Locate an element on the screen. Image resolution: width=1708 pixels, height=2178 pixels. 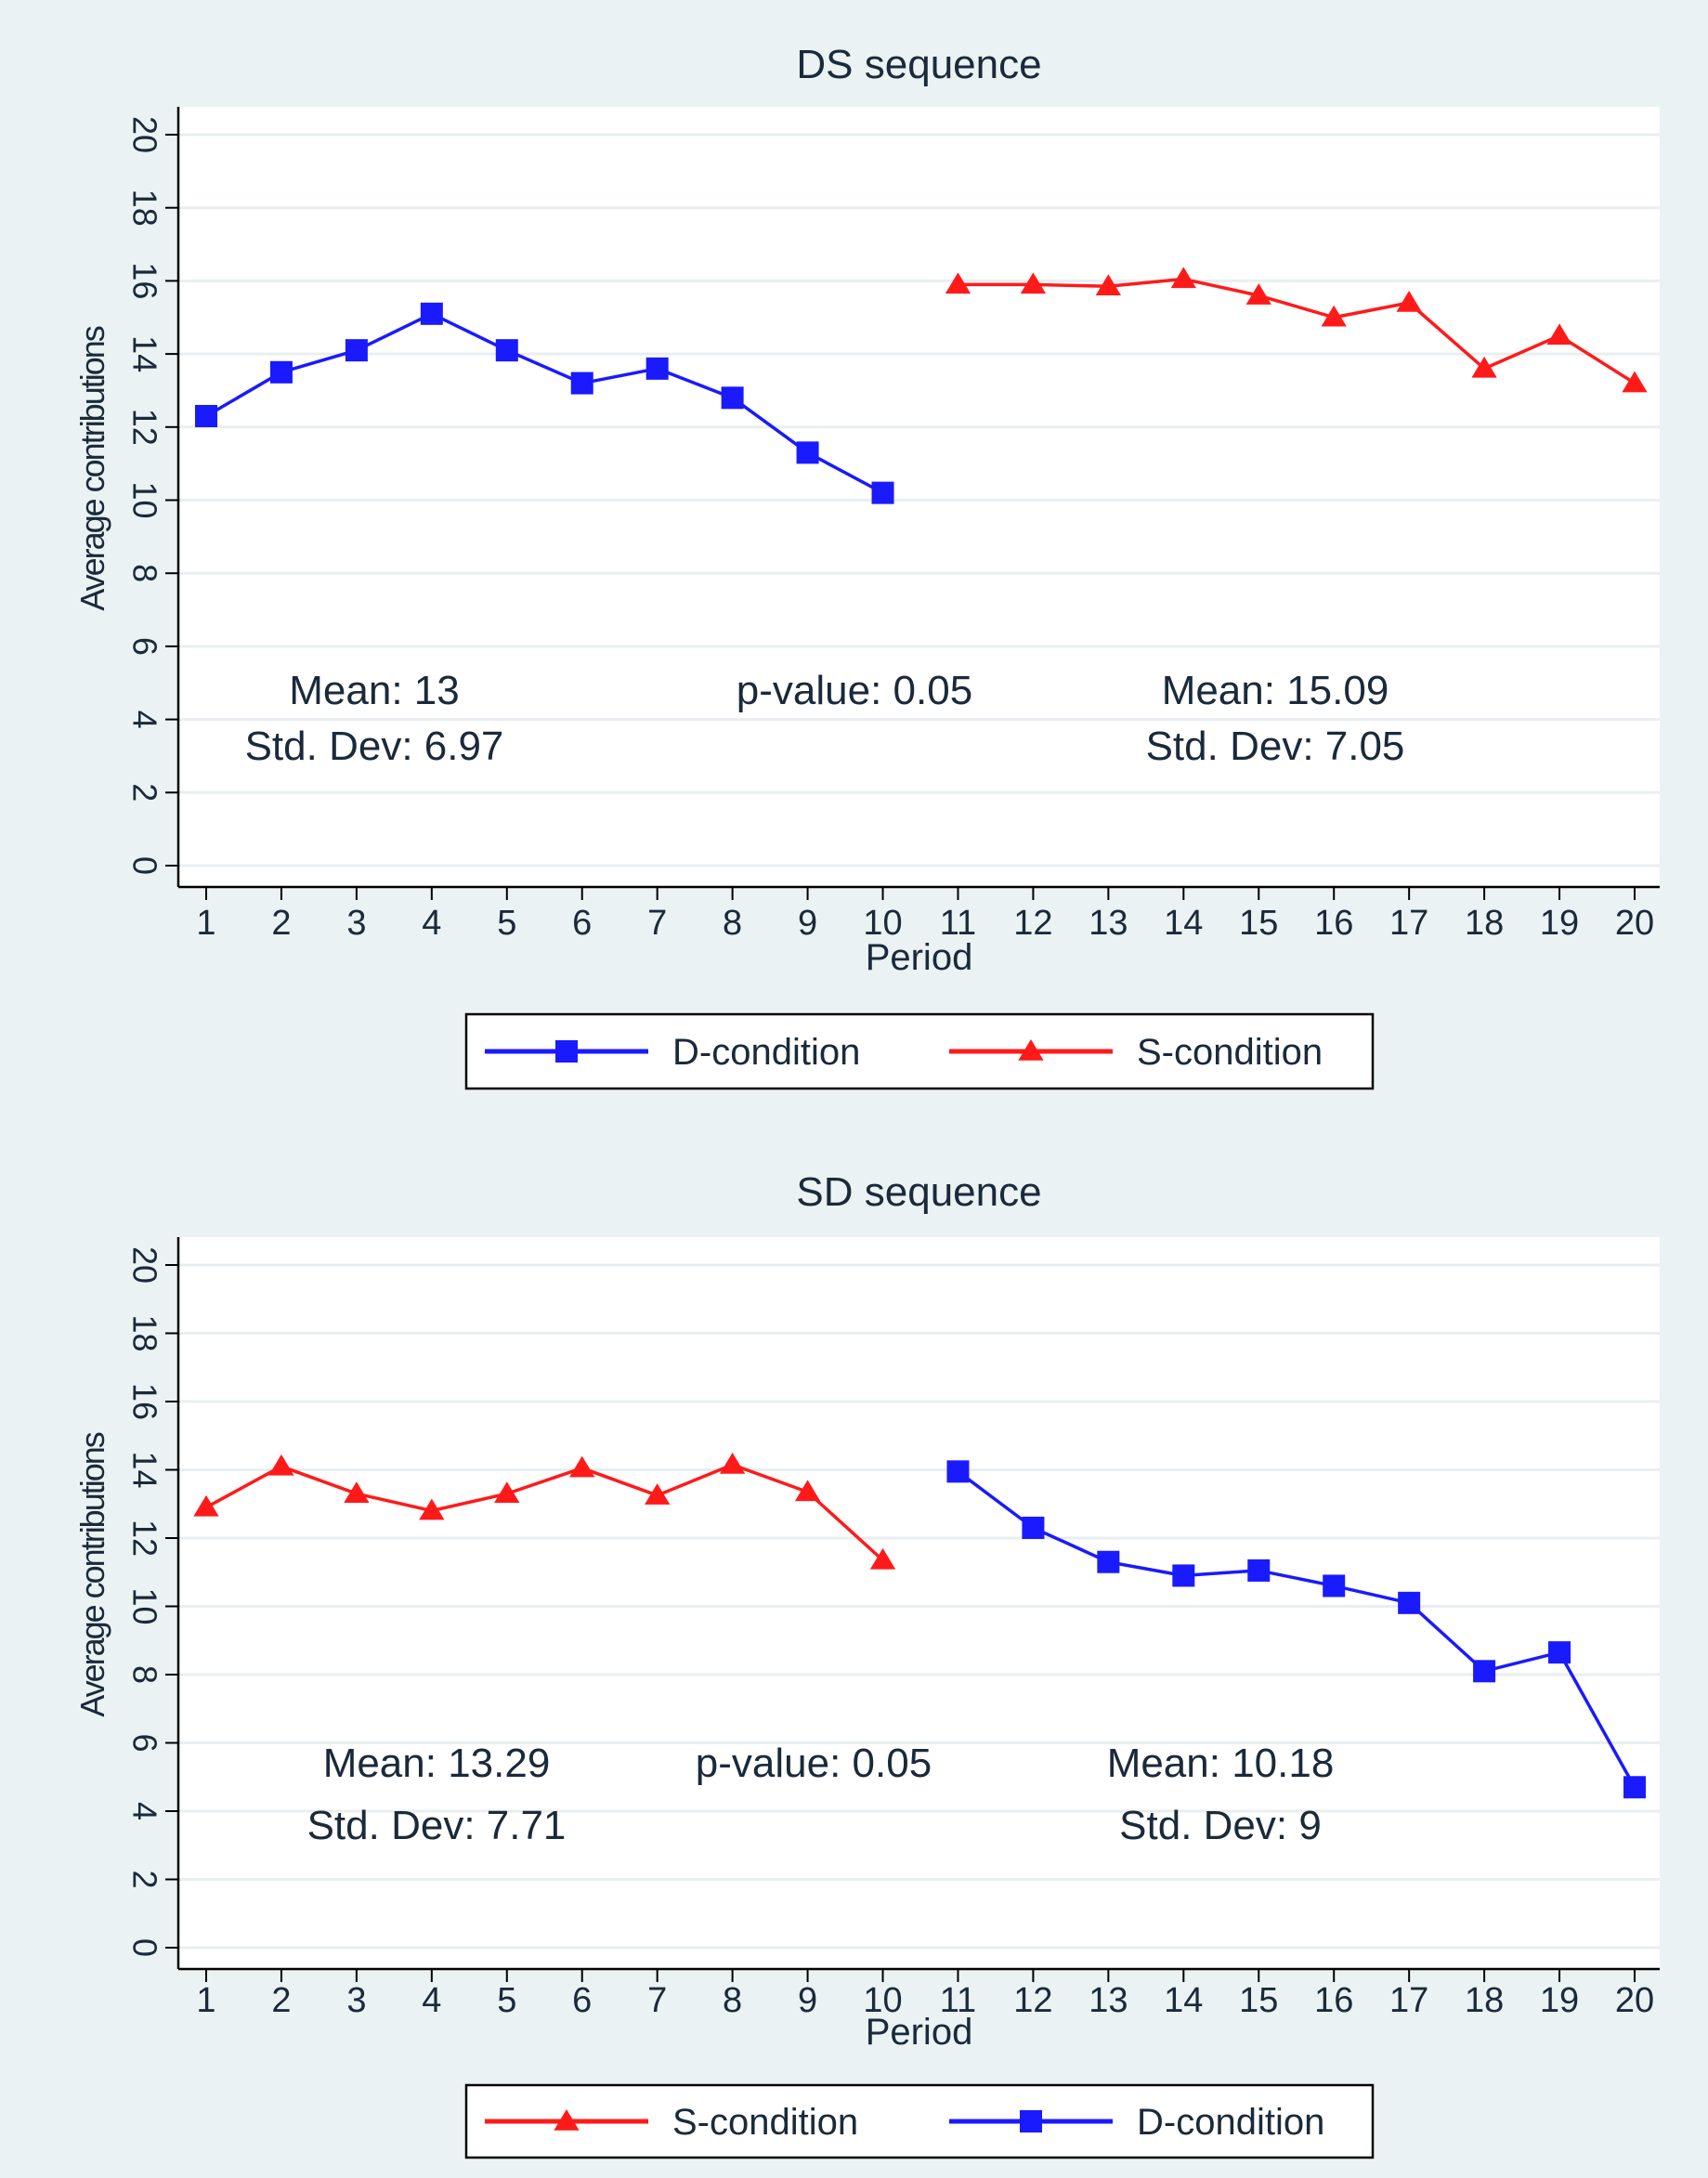
x-tick-label: 6 is located at coordinates (582, 923).